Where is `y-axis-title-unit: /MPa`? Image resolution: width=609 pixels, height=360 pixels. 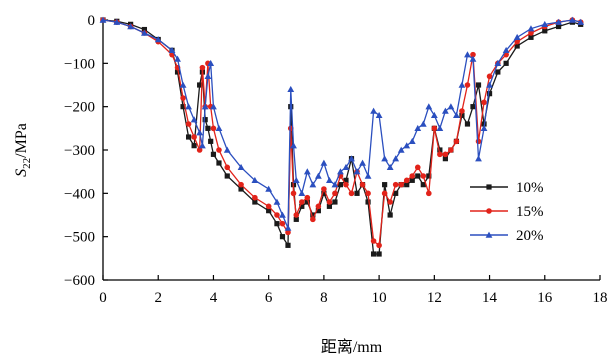 y-axis-title-unit: /MPa is located at coordinates (21, 140).